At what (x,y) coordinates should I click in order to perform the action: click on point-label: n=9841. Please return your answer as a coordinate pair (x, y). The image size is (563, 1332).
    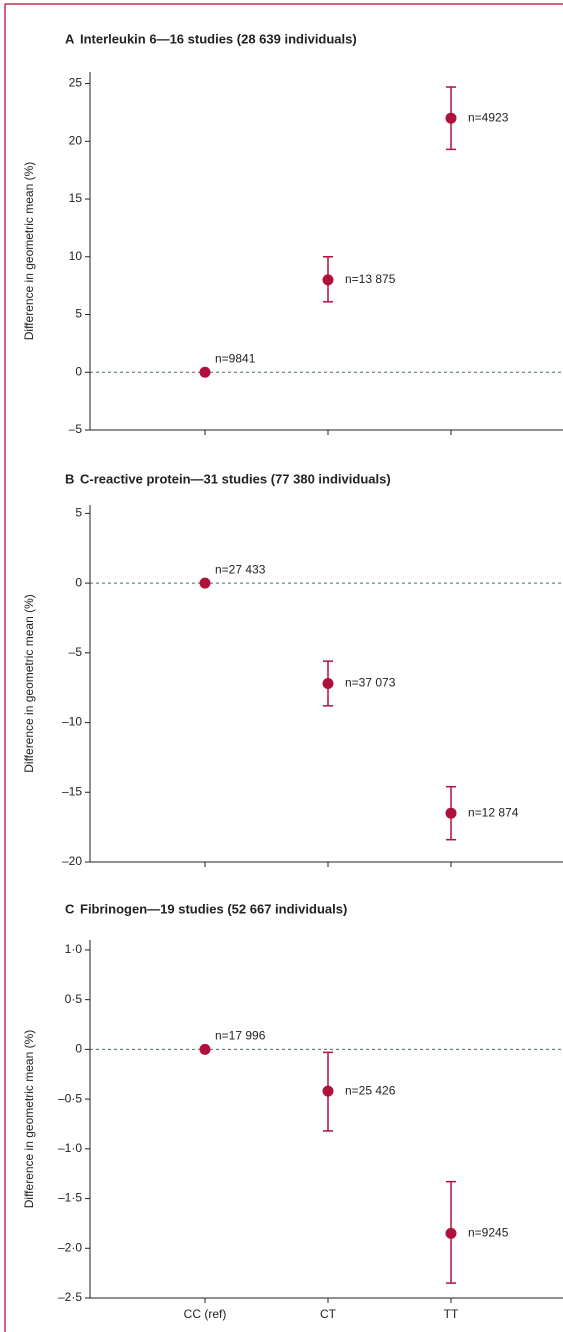
    Looking at the image, I should click on (235, 358).